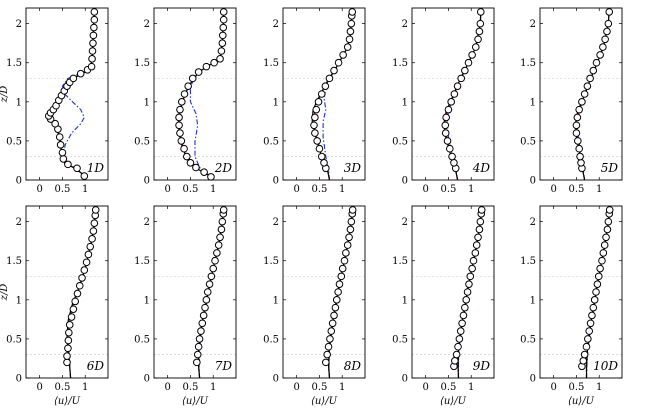  What do you see at coordinates (314, 101) in the screenshot?
I see `panel-3D: 0 0.5 1 1.5 2 0 0.5 1 3D` at bounding box center [314, 101].